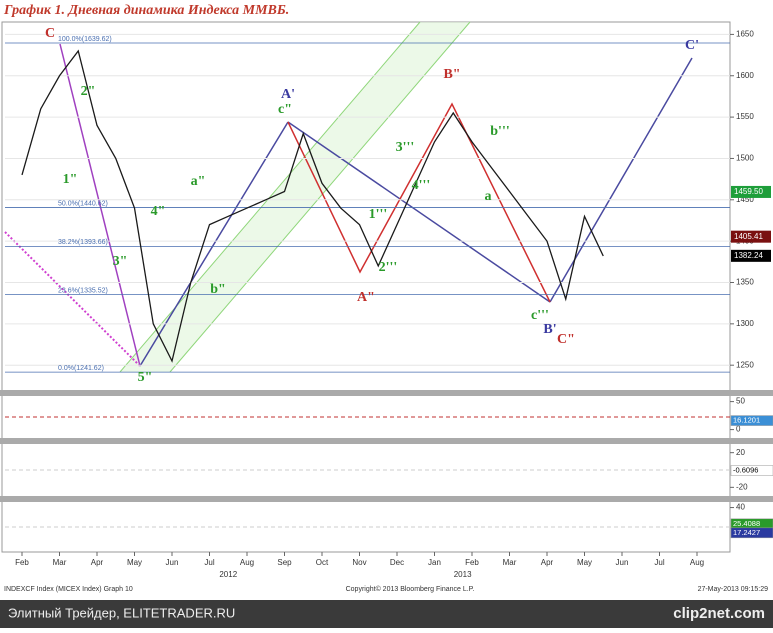  I want to click on chart-title: График 1. Дневная динамика Индекса ММВБ., so click(146, 10).